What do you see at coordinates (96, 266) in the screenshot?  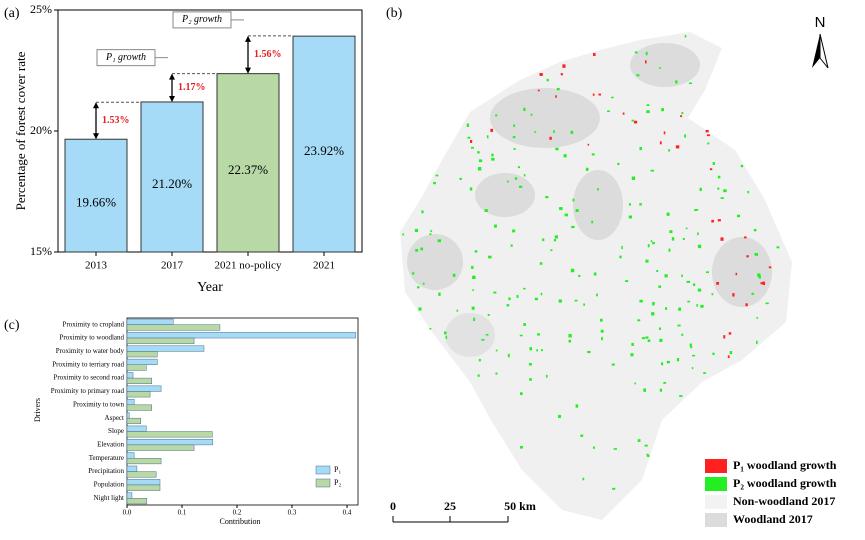 I see `x-tick-label: 2013` at bounding box center [96, 266].